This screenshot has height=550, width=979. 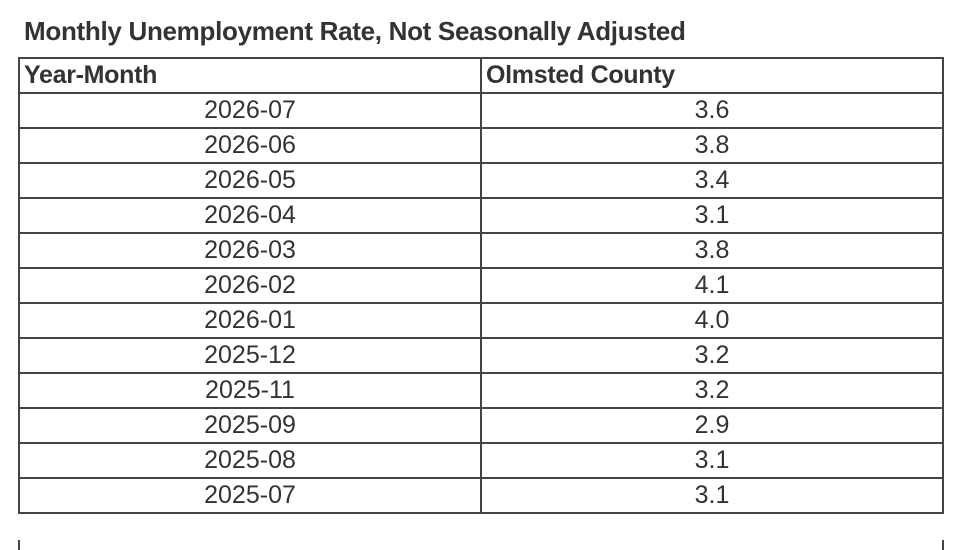 What do you see at coordinates (250, 145) in the screenshot?
I see `year-month-cell: 2026-06` at bounding box center [250, 145].